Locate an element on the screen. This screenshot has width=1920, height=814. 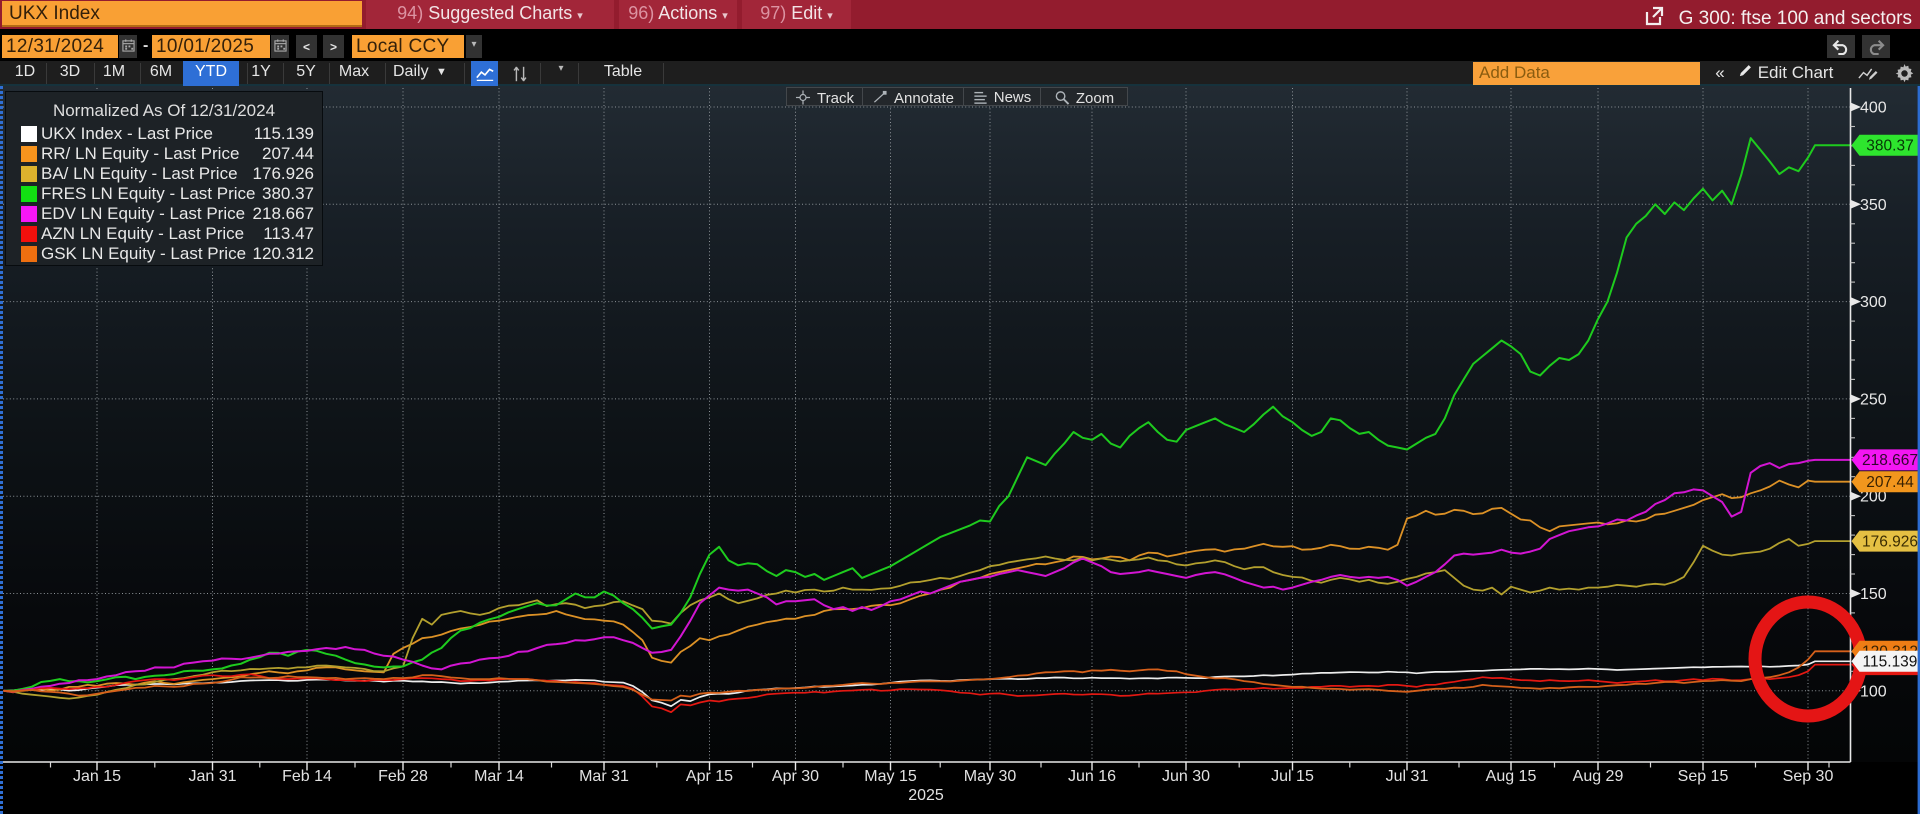
svg-text: 300 is located at coordinates (1873, 302).